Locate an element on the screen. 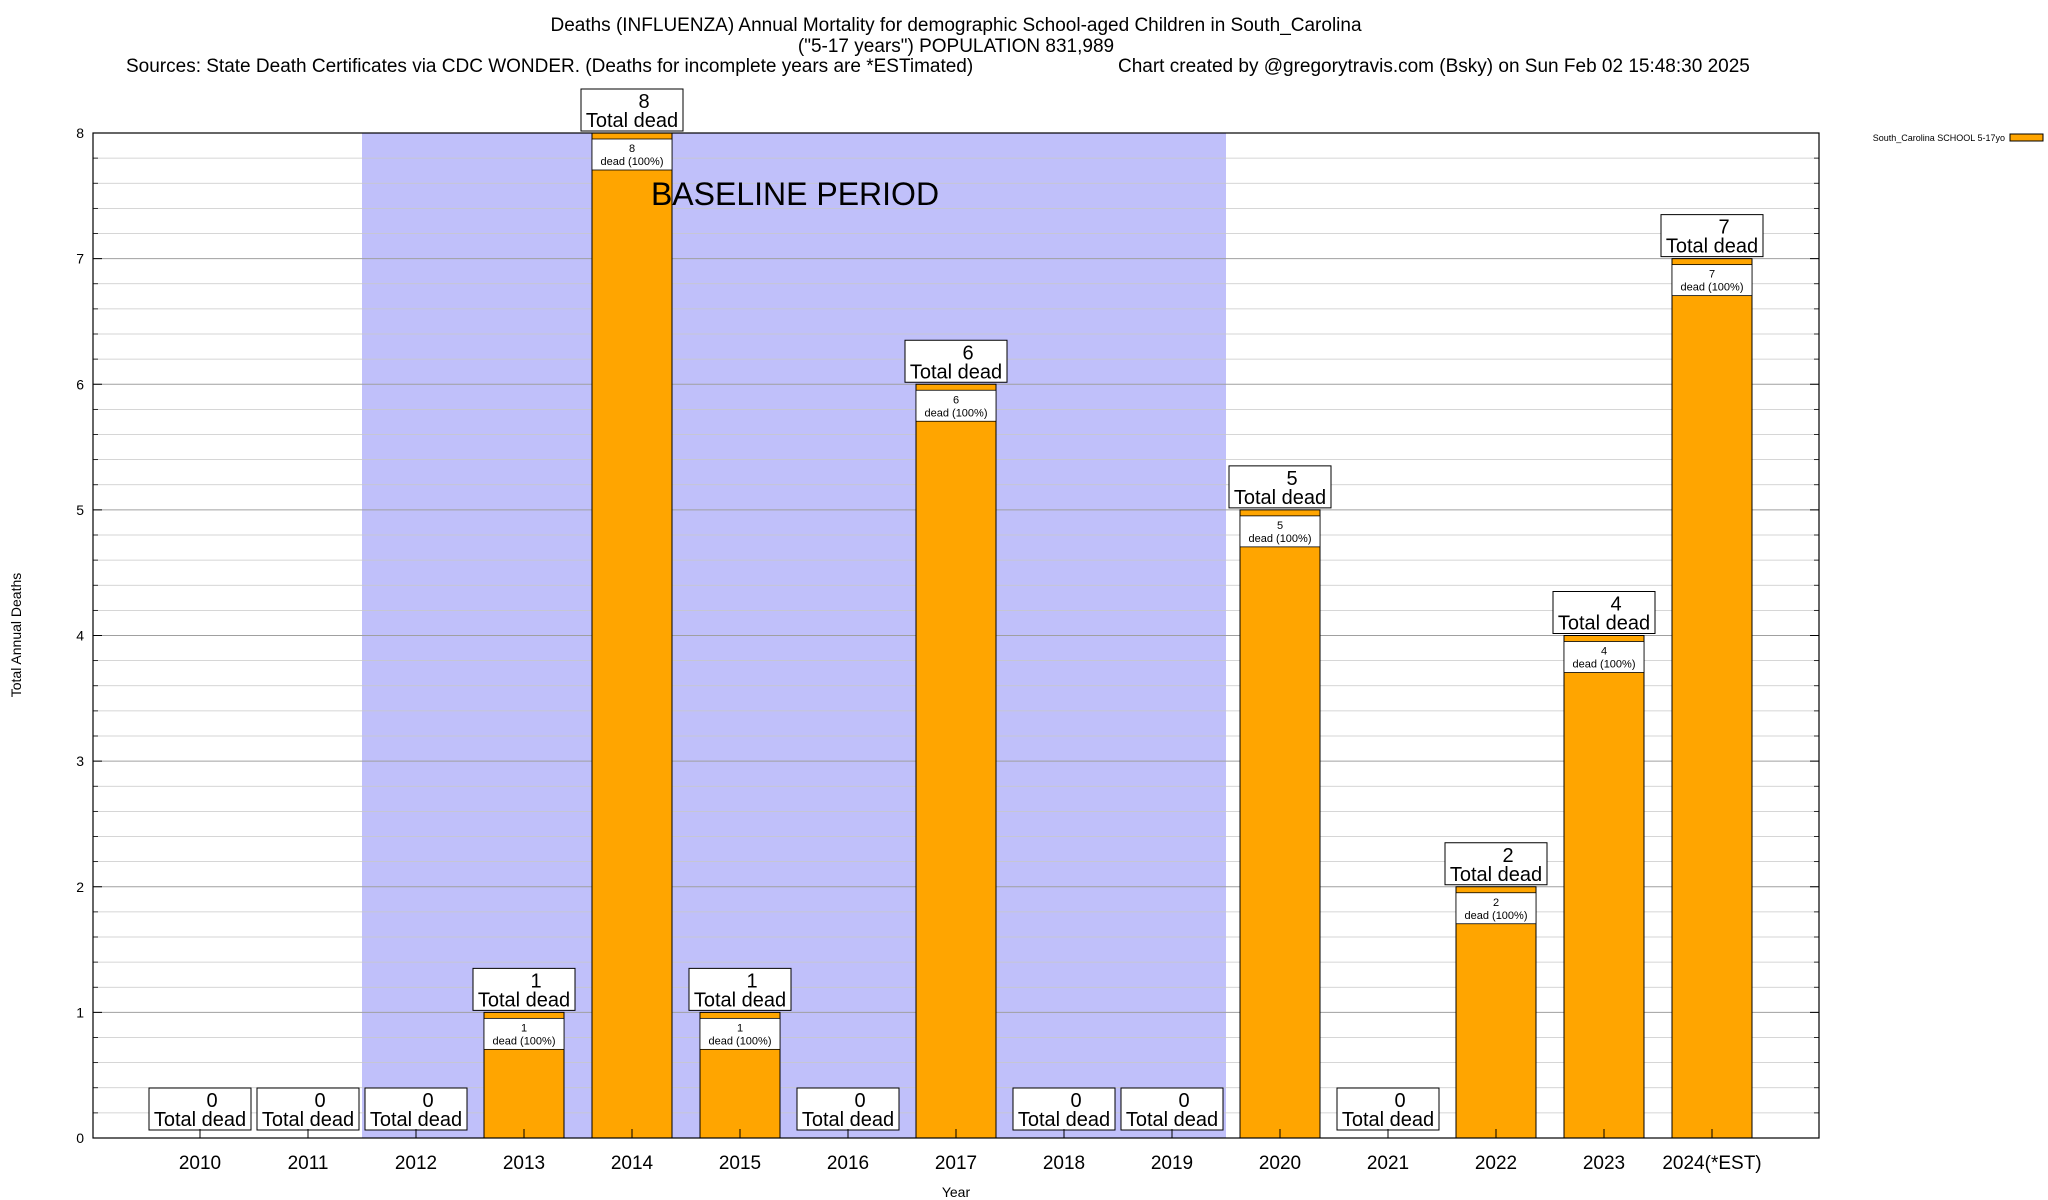 The height and width of the screenshot is (1200, 2048). bar-total-value: 8 is located at coordinates (643, 102).